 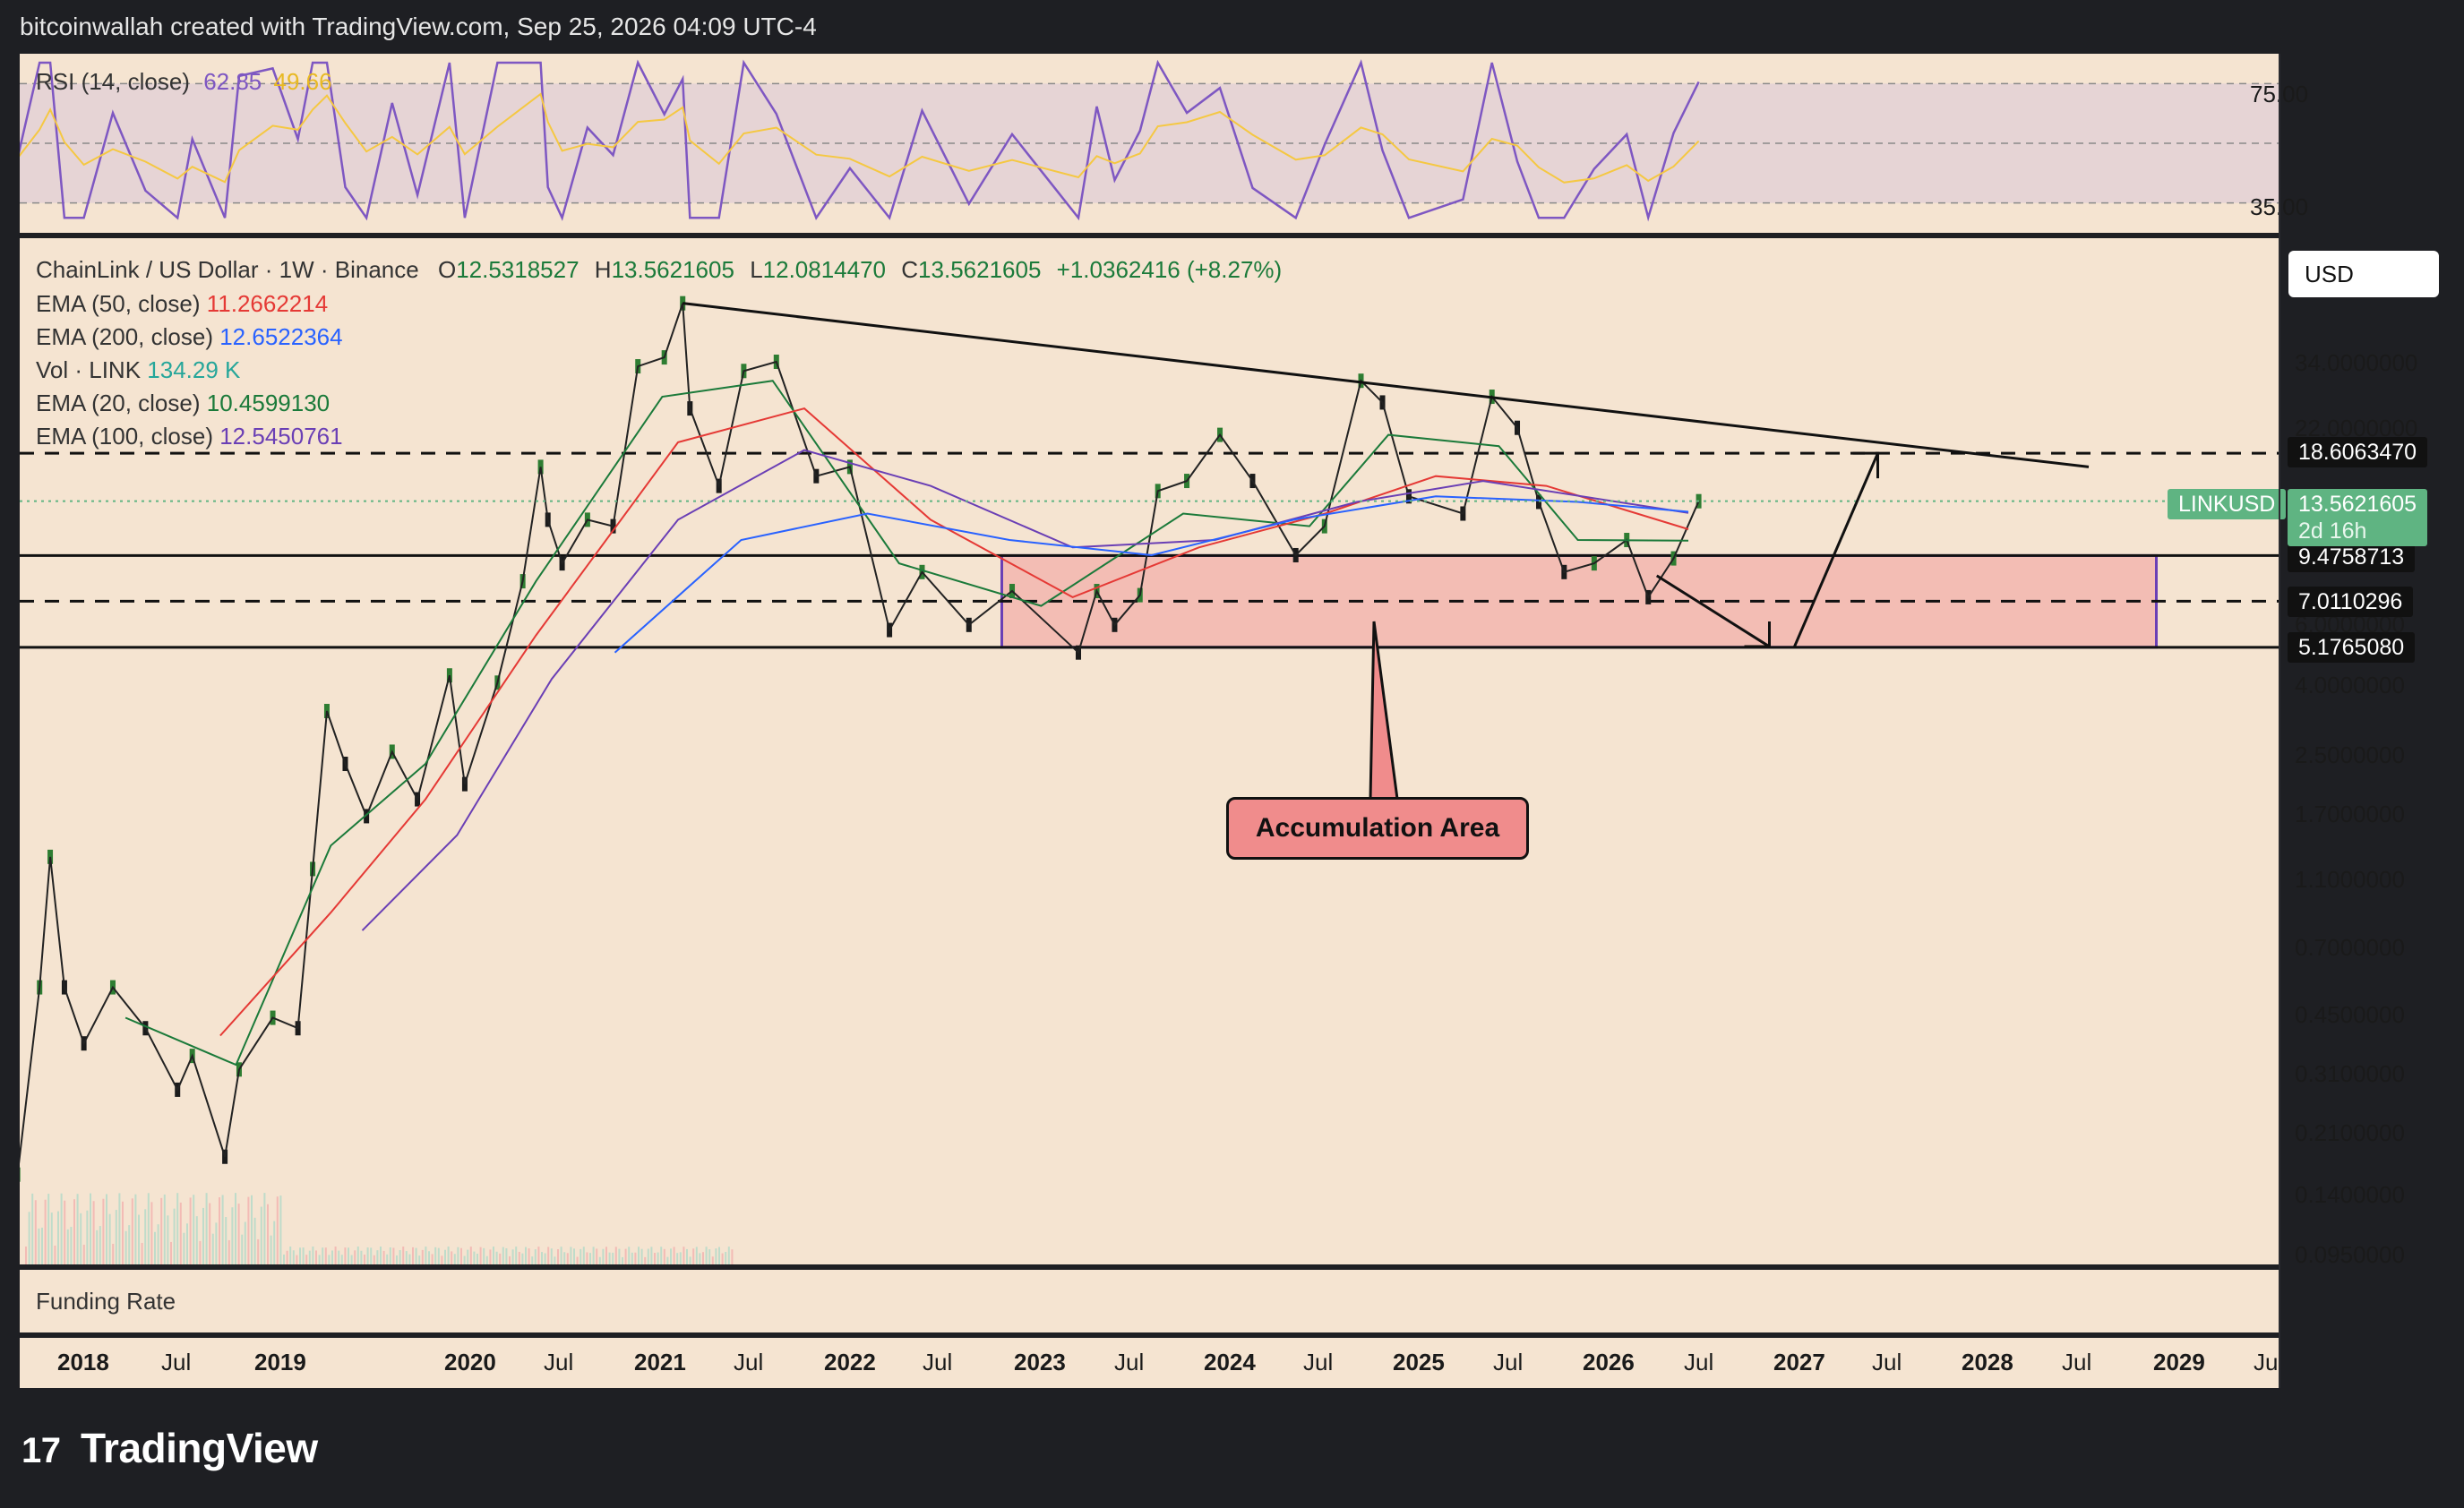 I want to click on rsi-pane: RSI (14, close) 62.85 49.66 75.00 35.00, so click(x=1164, y=143).